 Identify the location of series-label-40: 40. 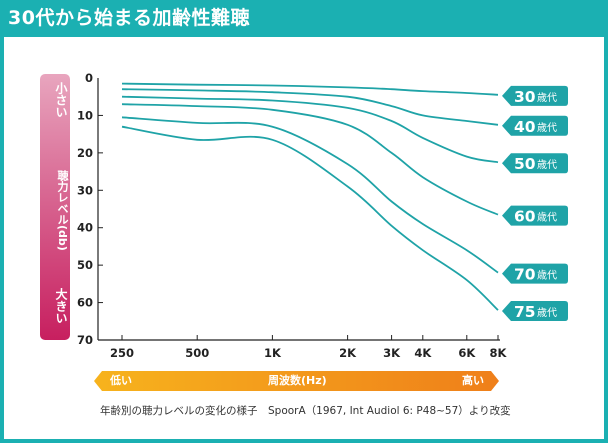
(525, 127).